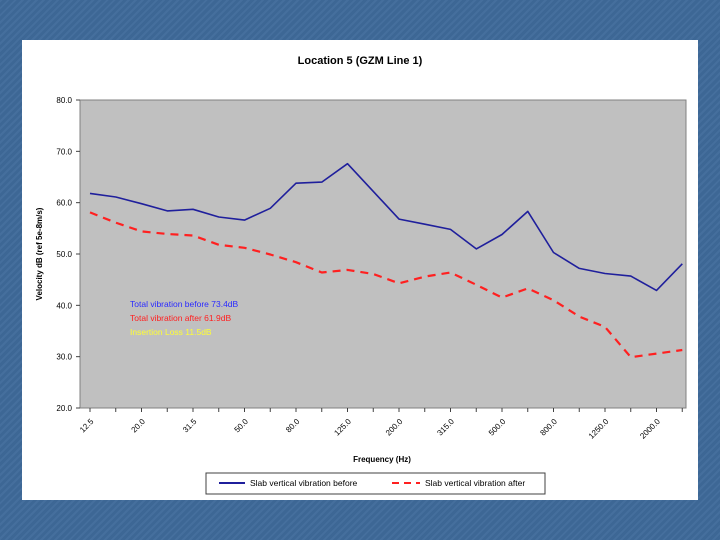 This screenshot has width=720, height=540. What do you see at coordinates (64, 408) in the screenshot?
I see `y-tick-label: 20.0` at bounding box center [64, 408].